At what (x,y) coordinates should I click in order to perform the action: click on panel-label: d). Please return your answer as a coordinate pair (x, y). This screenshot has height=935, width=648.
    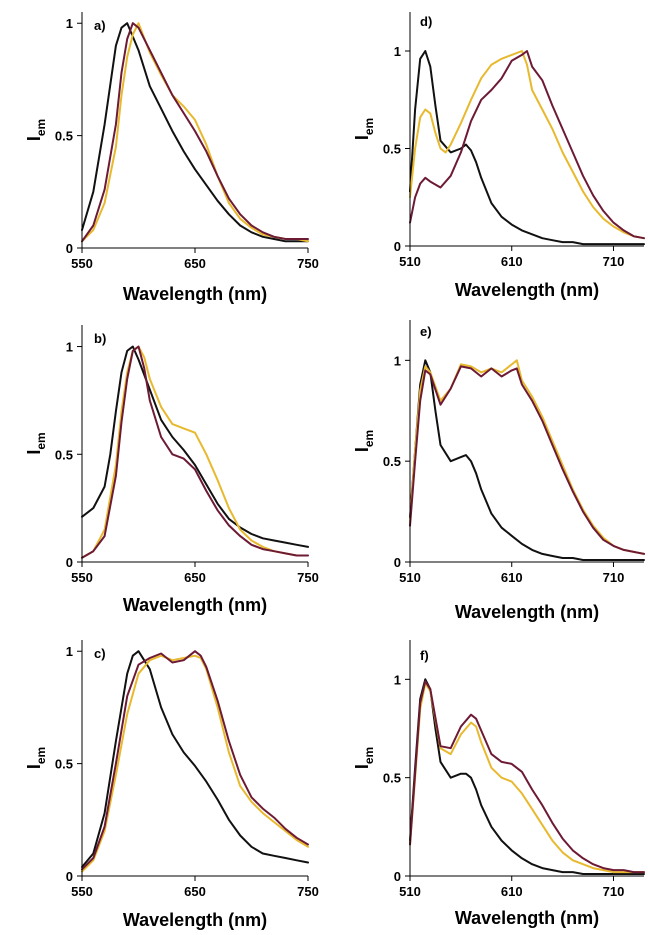
    Looking at the image, I should click on (426, 21).